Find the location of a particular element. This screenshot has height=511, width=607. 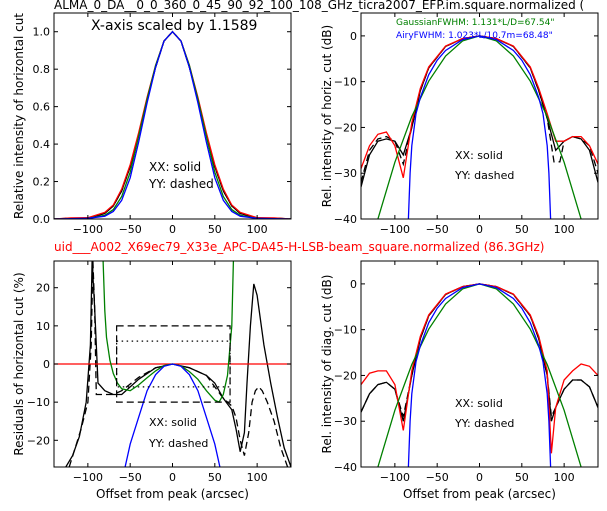

y-axis-label: Rel. intensity of horiz. cut (dB) is located at coordinates (327, 116).